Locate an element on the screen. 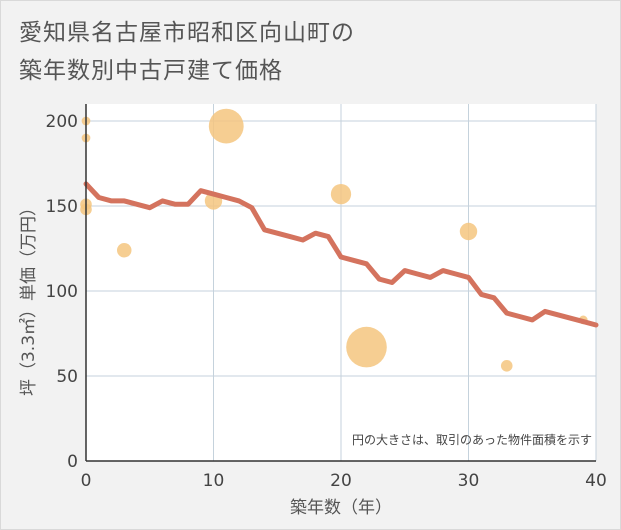 The image size is (621, 530). y-tick-label: 100 is located at coordinates (62, 292).